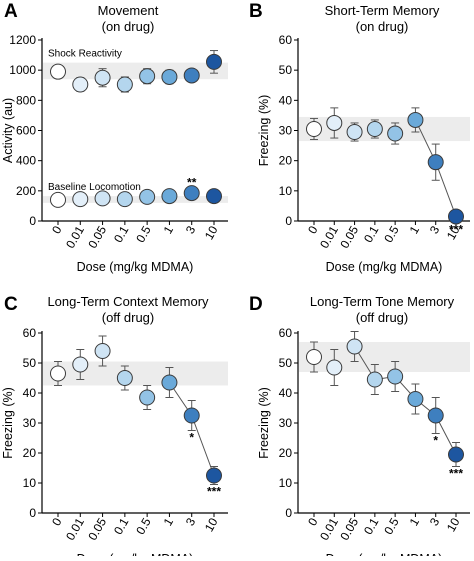 This screenshot has height=561, width=474. Describe the element at coordinates (256, 11) in the screenshot. I see `panel-letter: B` at that location.